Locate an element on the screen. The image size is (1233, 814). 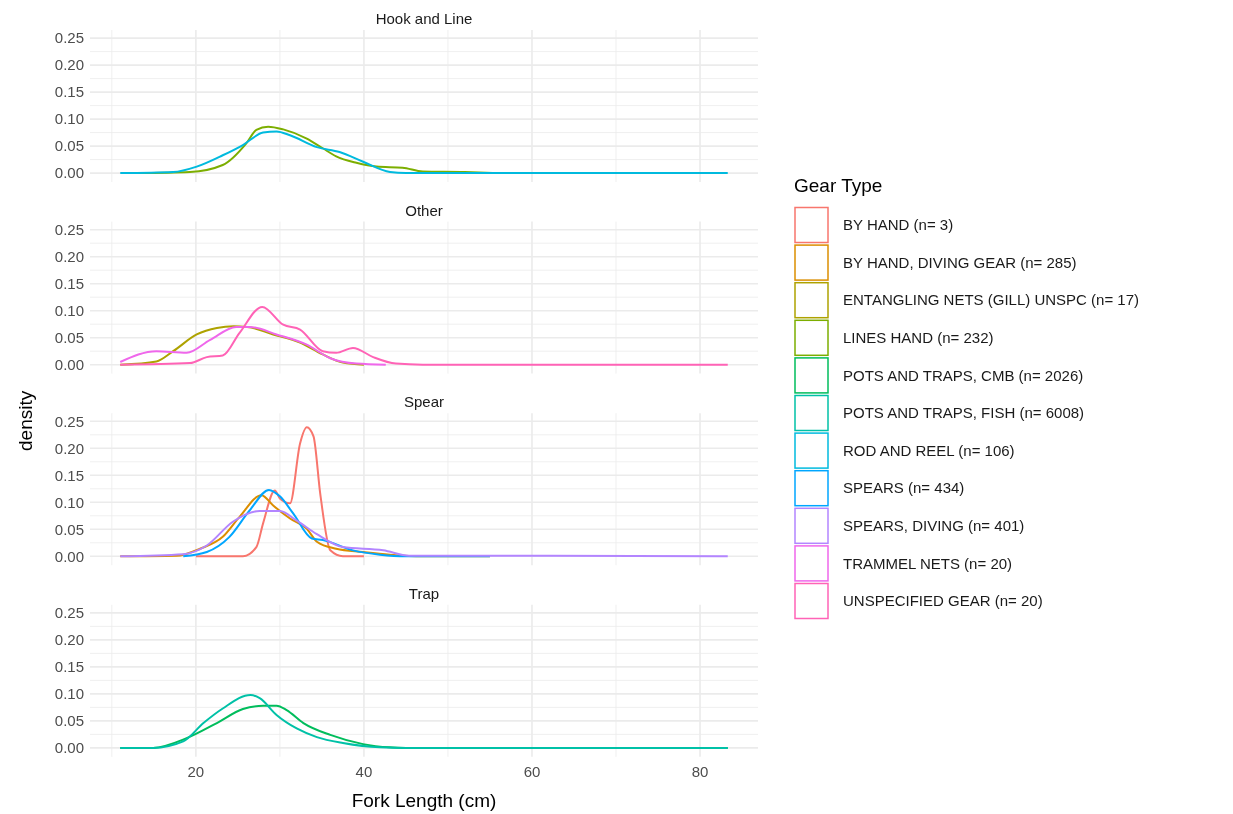
legend-label: SPEARS, DIVING (n= 401) is located at coordinates (934, 526).